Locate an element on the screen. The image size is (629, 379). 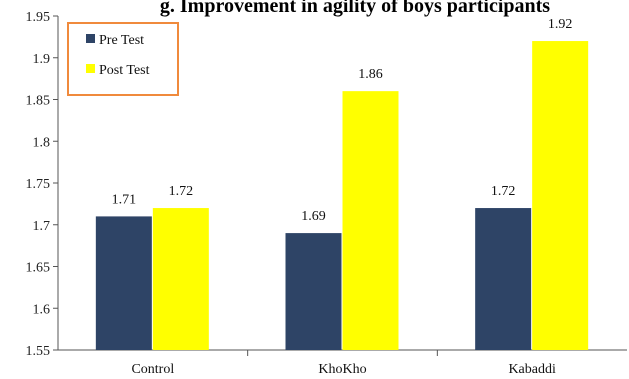
x-category-label: Kabaddi is located at coordinates (532, 369).